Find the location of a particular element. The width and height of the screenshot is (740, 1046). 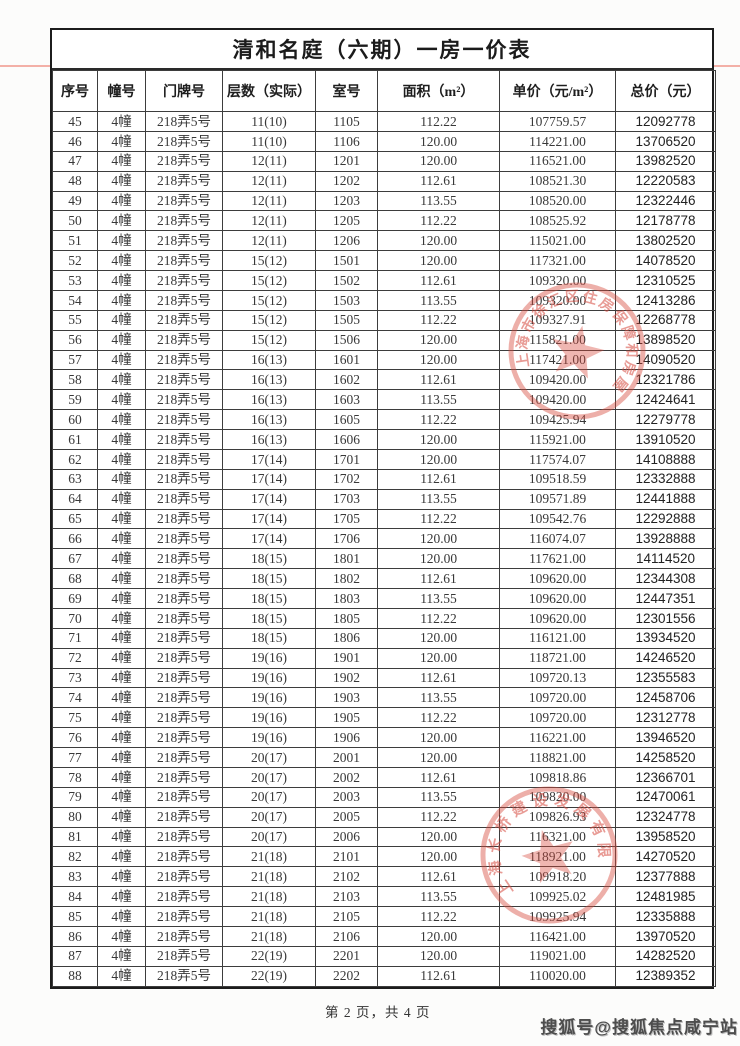

cell-total-price: 12344308 is located at coordinates (665, 578).